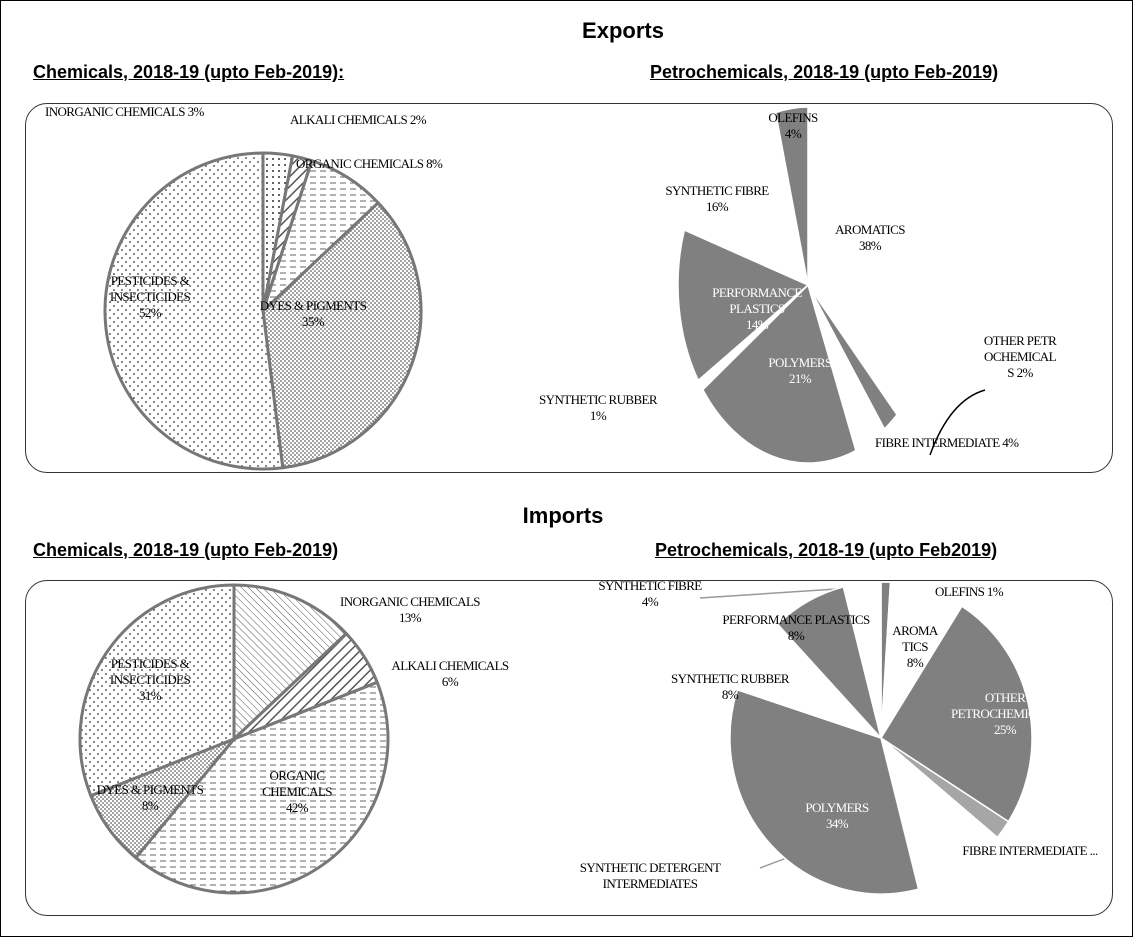 Image resolution: width=1133 pixels, height=937 pixels. I want to click on slice-label: DYES & PIGMENTS 35%, so click(313, 314).